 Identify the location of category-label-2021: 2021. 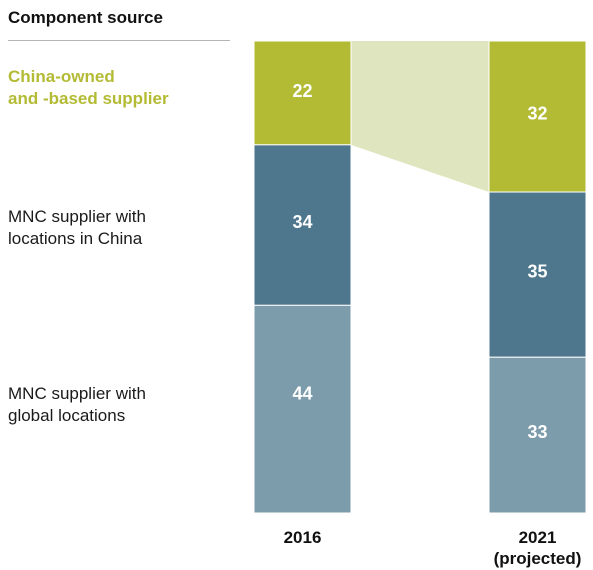
(538, 537).